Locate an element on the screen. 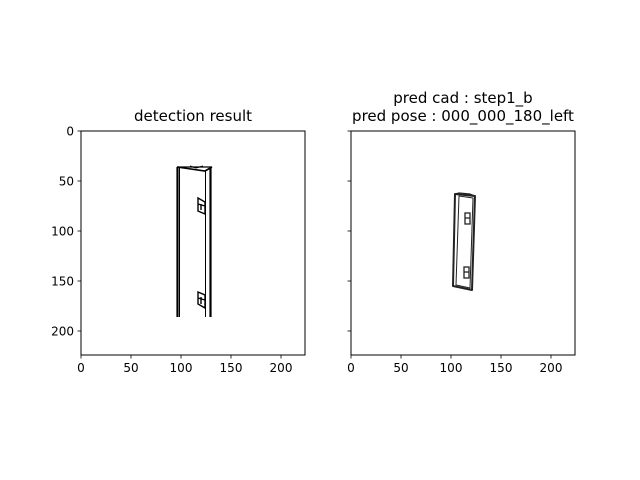 This screenshot has height=480, width=640. detected-panel-outline is located at coordinates (194, 241).